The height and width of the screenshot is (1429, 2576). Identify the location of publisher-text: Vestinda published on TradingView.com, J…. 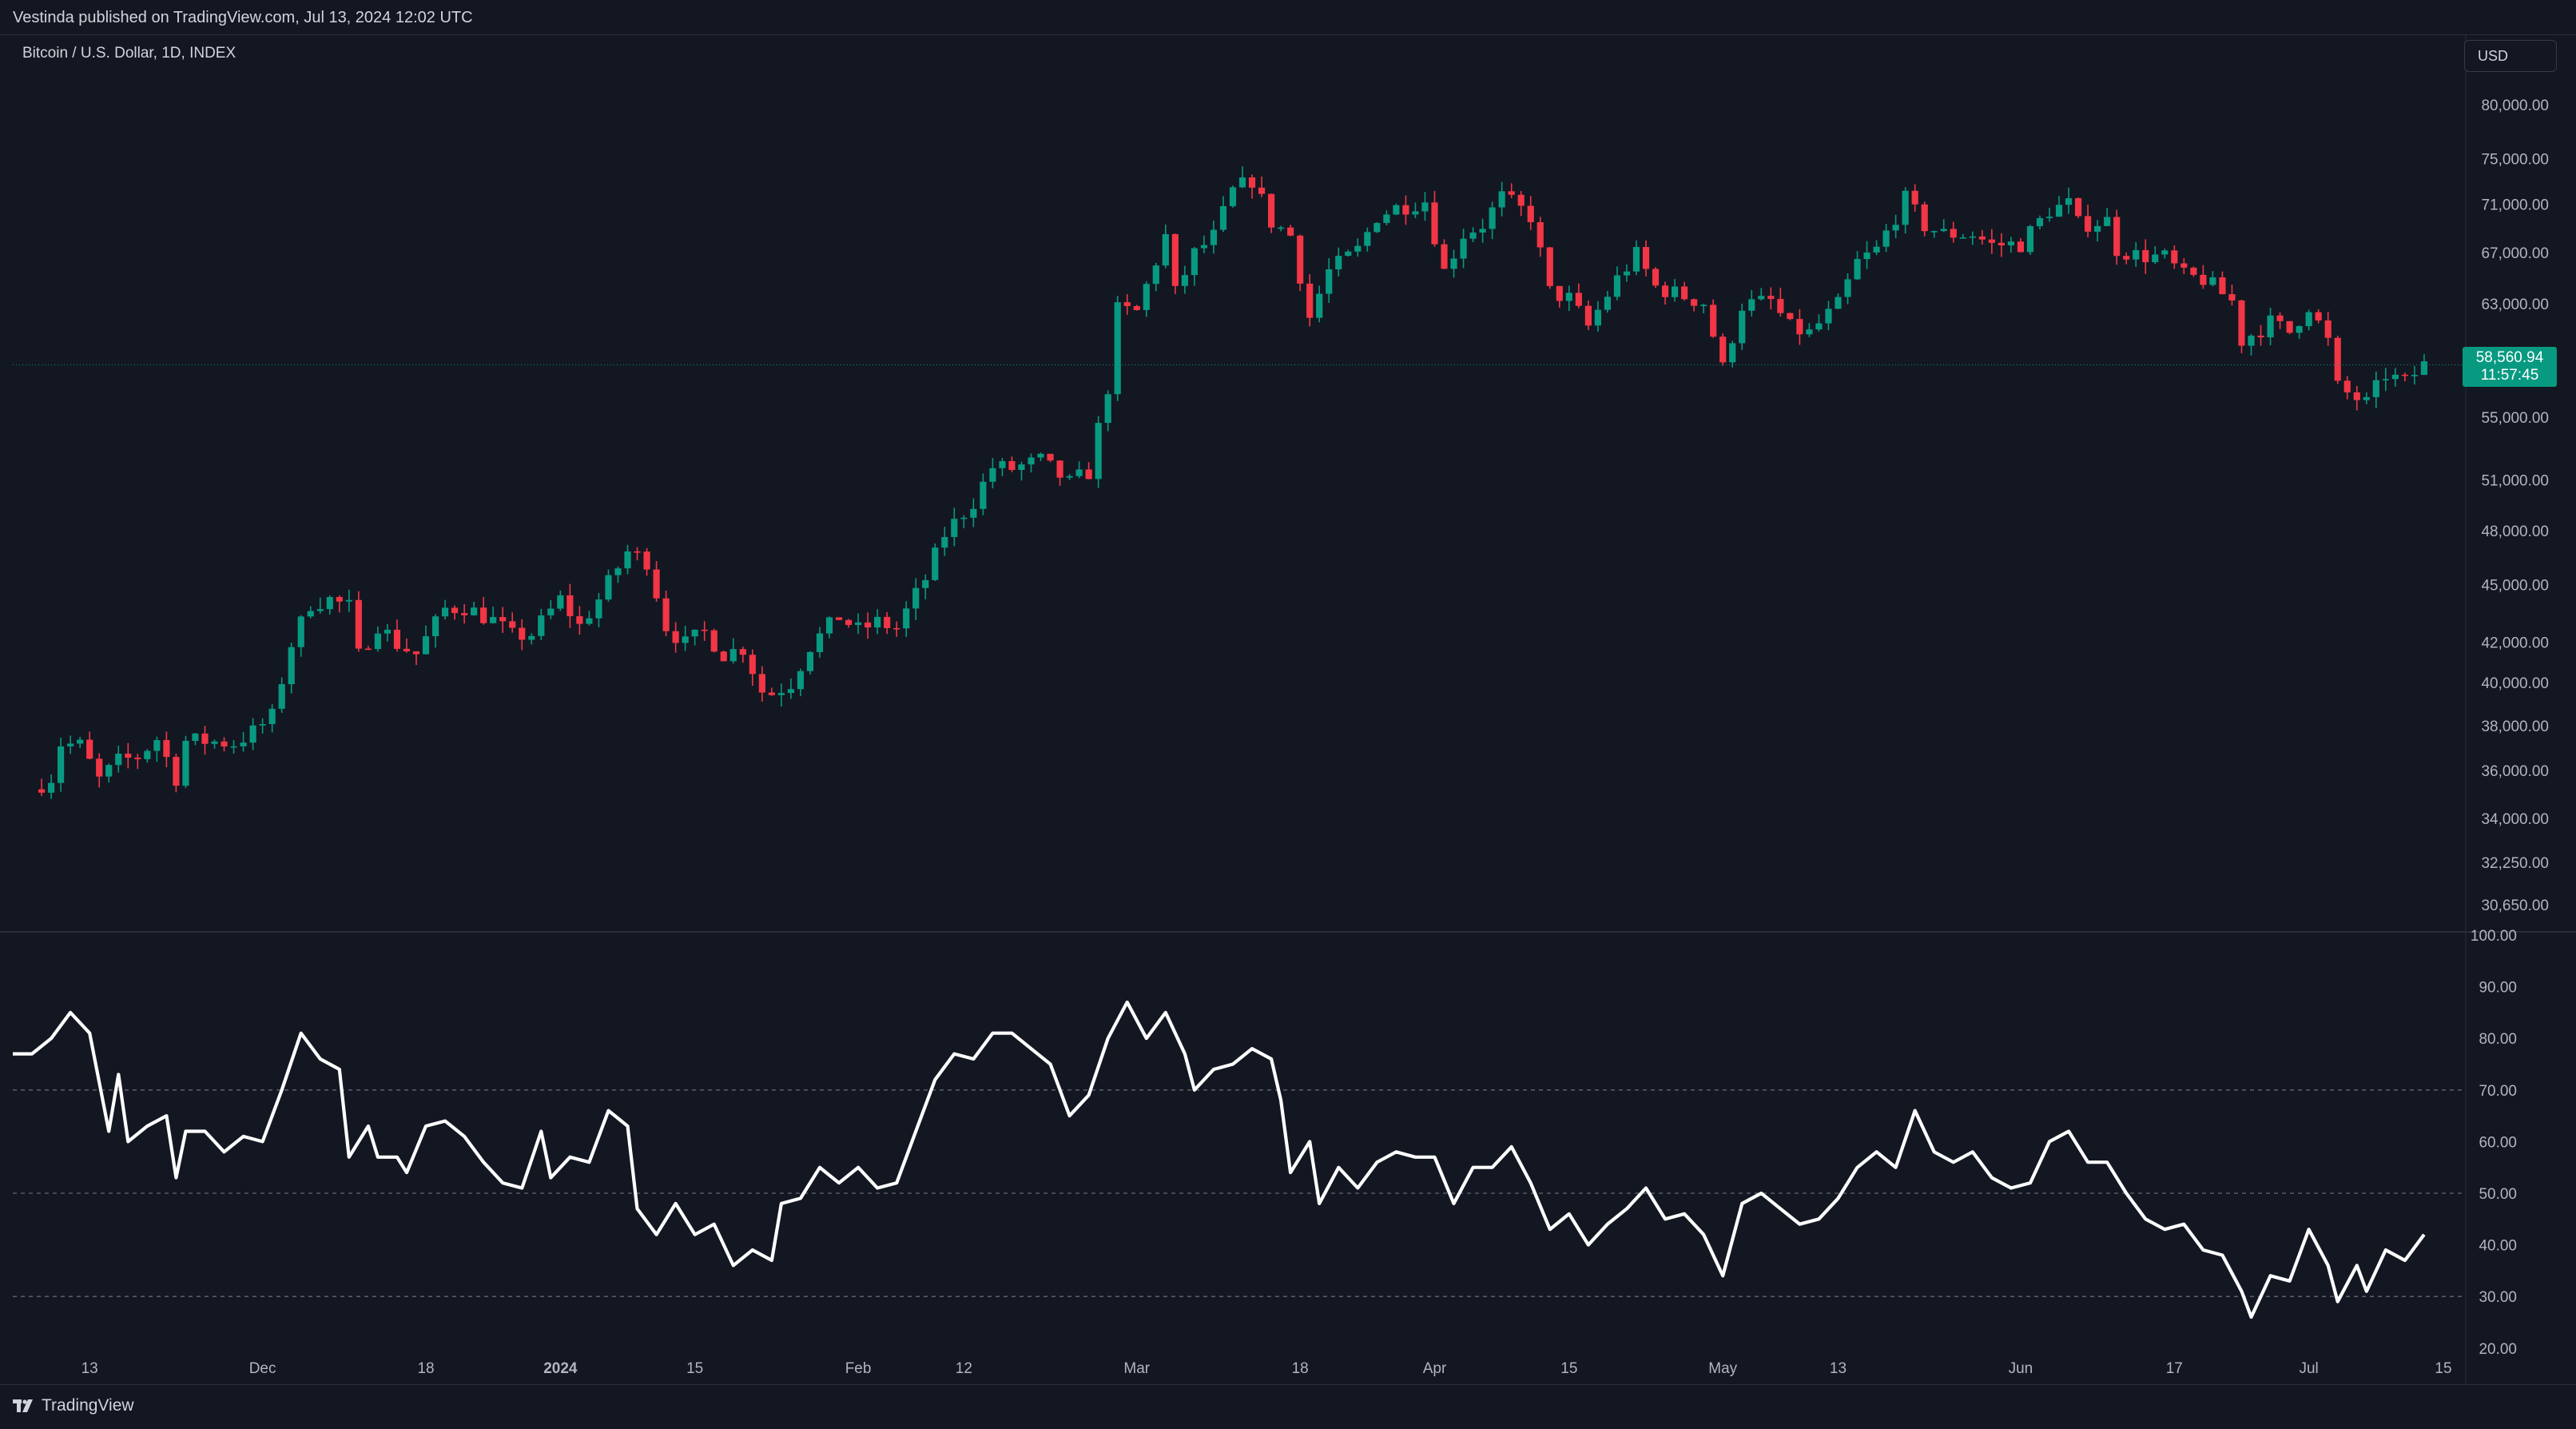
(243, 17).